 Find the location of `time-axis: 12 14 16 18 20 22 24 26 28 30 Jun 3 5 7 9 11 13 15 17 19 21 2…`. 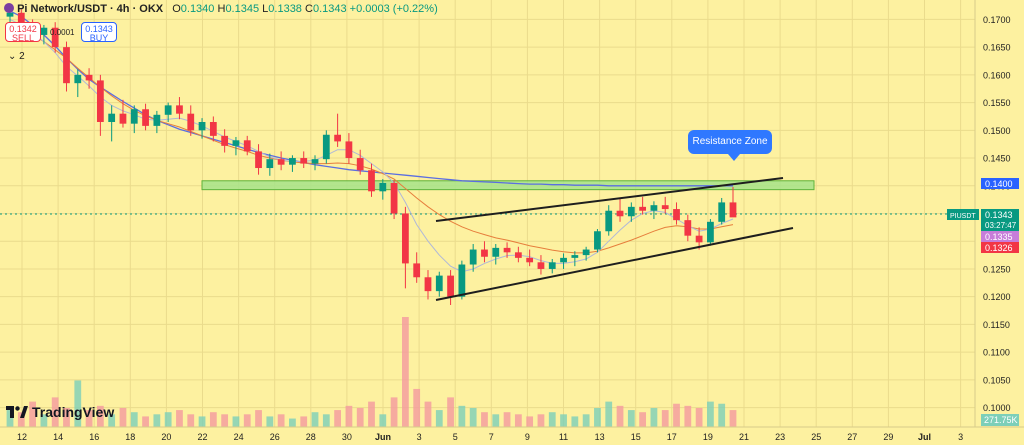

time-axis: 12 14 16 18 20 22 24 26 28 30 Jun 3 5 7 9 11 13 15 17 19 21 2… is located at coordinates (490, 437).